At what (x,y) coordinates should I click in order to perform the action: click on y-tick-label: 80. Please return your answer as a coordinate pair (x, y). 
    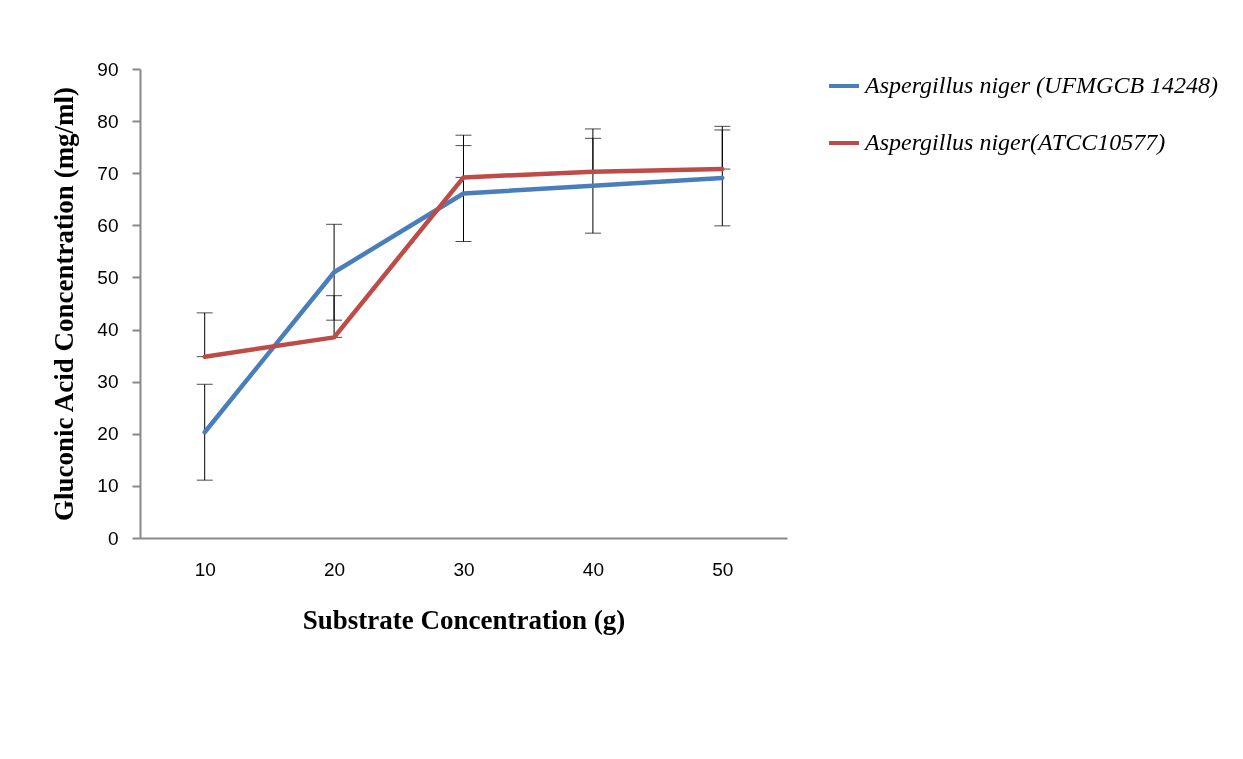
    Looking at the image, I should click on (108, 121).